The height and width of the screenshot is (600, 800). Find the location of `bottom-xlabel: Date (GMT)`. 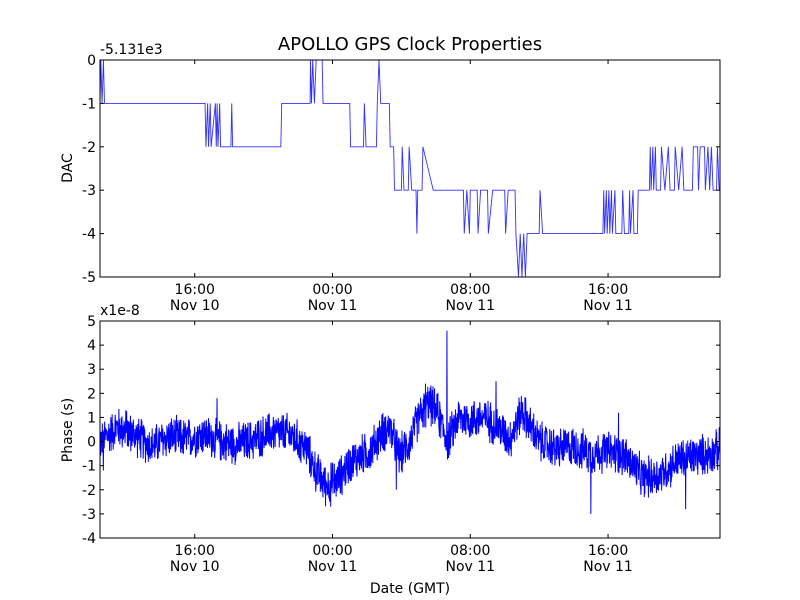

bottom-xlabel: Date (GMT) is located at coordinates (410, 589).